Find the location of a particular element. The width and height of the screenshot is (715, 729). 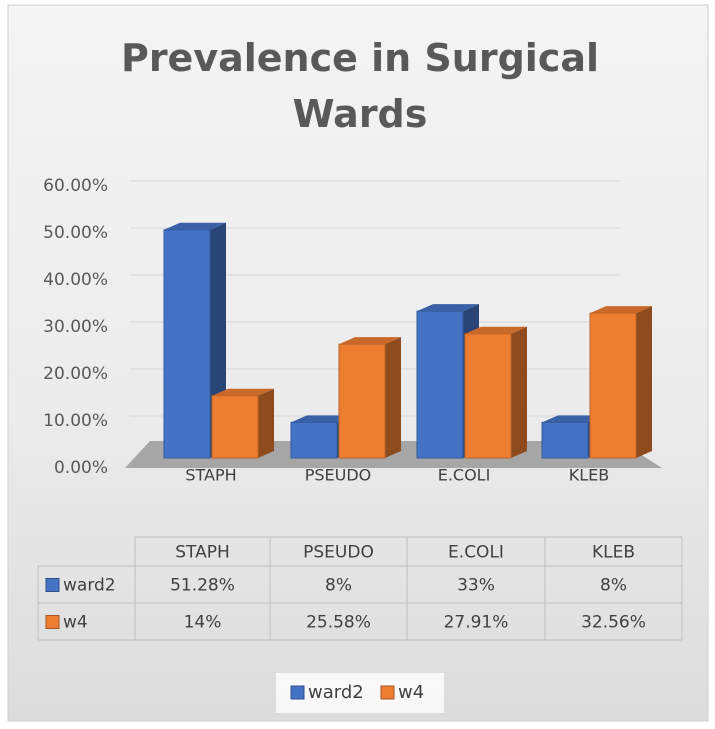

table-cell: 33% is located at coordinates (476, 586).